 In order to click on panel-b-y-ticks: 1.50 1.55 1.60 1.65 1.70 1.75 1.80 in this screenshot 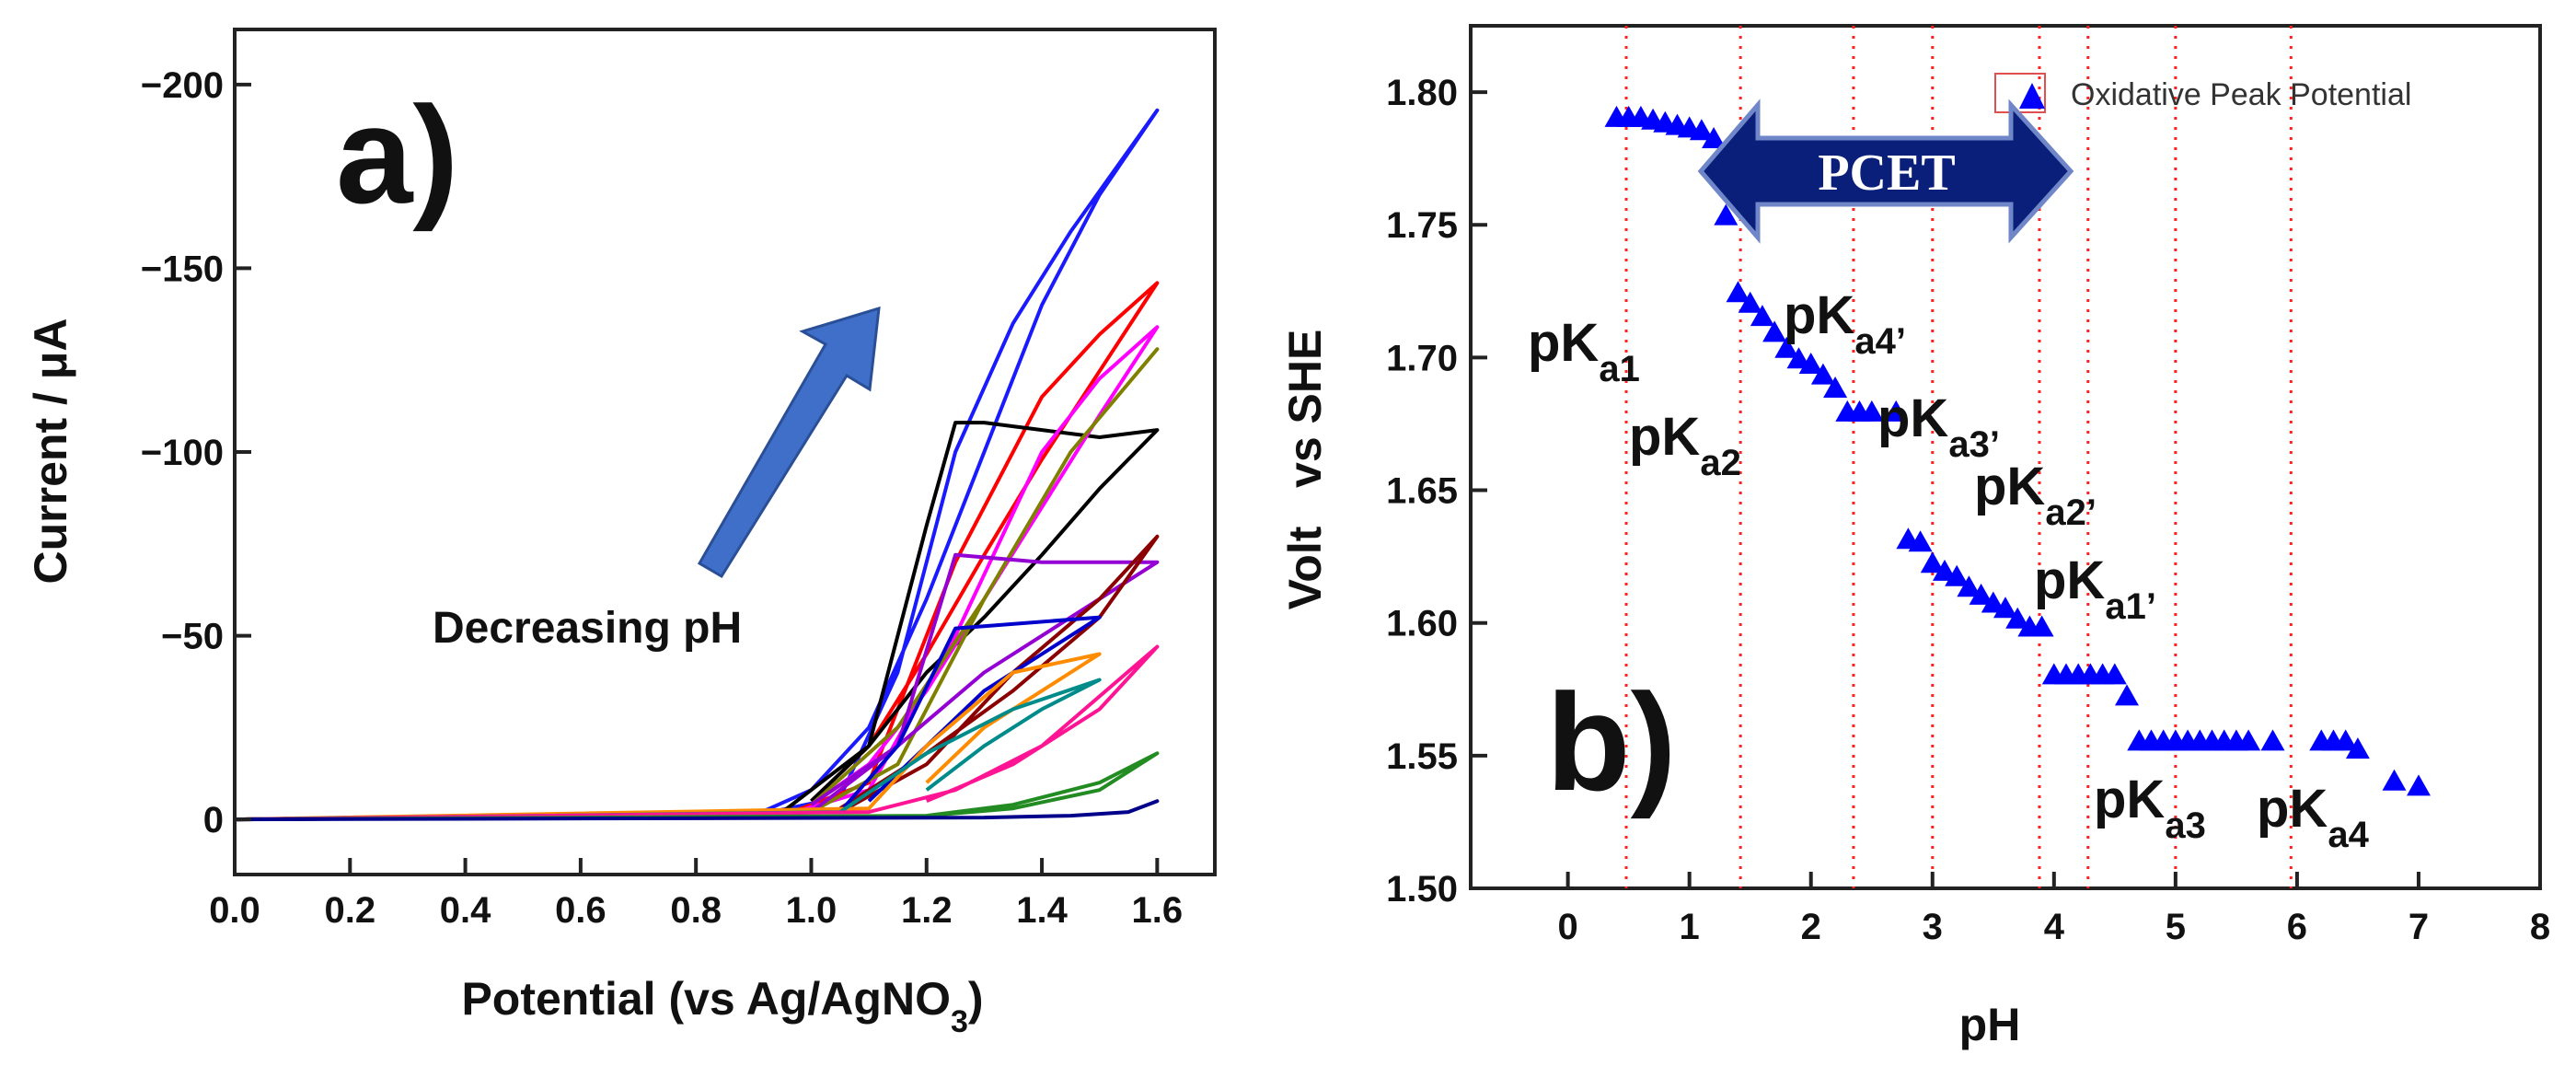, I will do `click(1436, 492)`.